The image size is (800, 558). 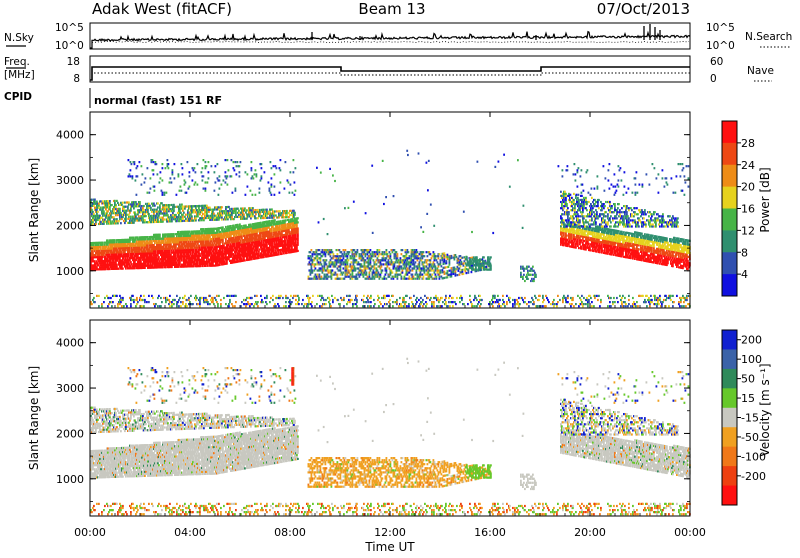 What do you see at coordinates (713, 79) in the screenshot?
I see `nave-tick-bottom: 0` at bounding box center [713, 79].